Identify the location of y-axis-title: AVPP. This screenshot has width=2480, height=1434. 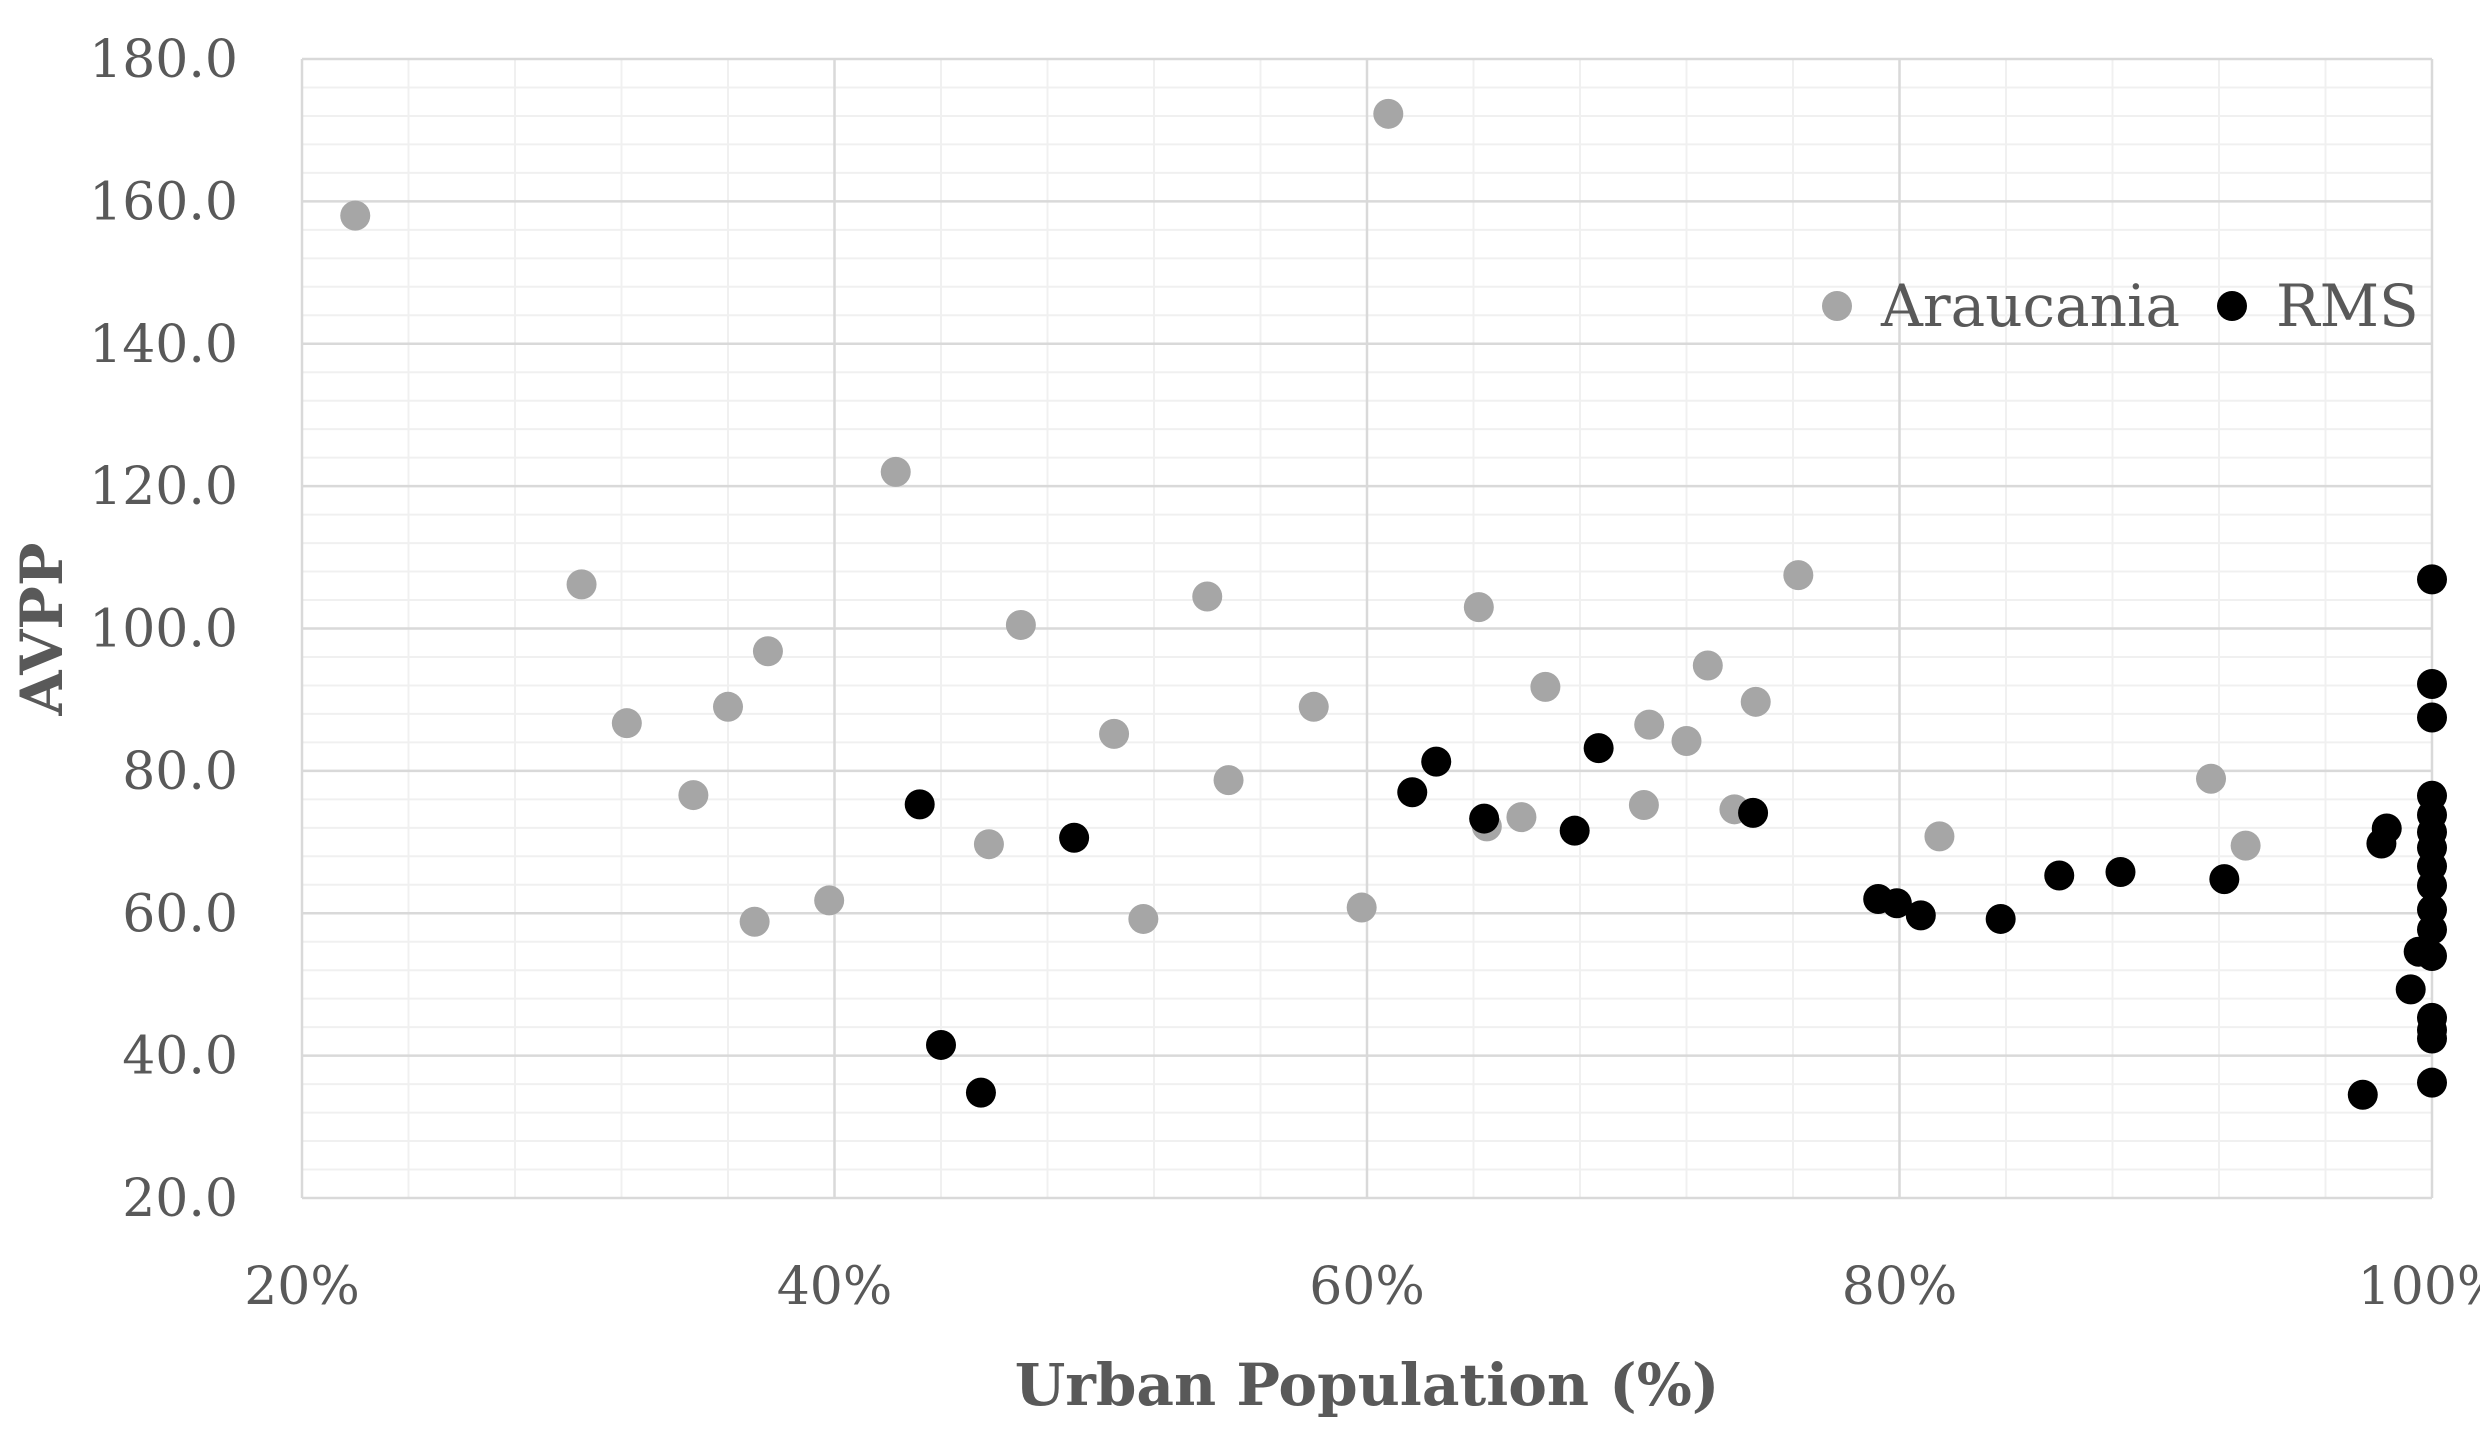
(42, 629).